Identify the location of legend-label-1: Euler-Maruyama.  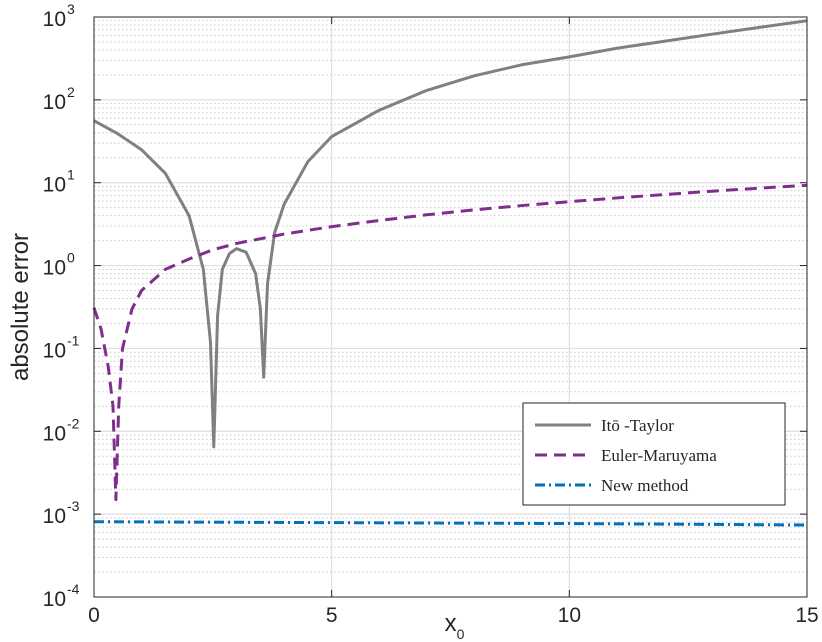
(659, 455).